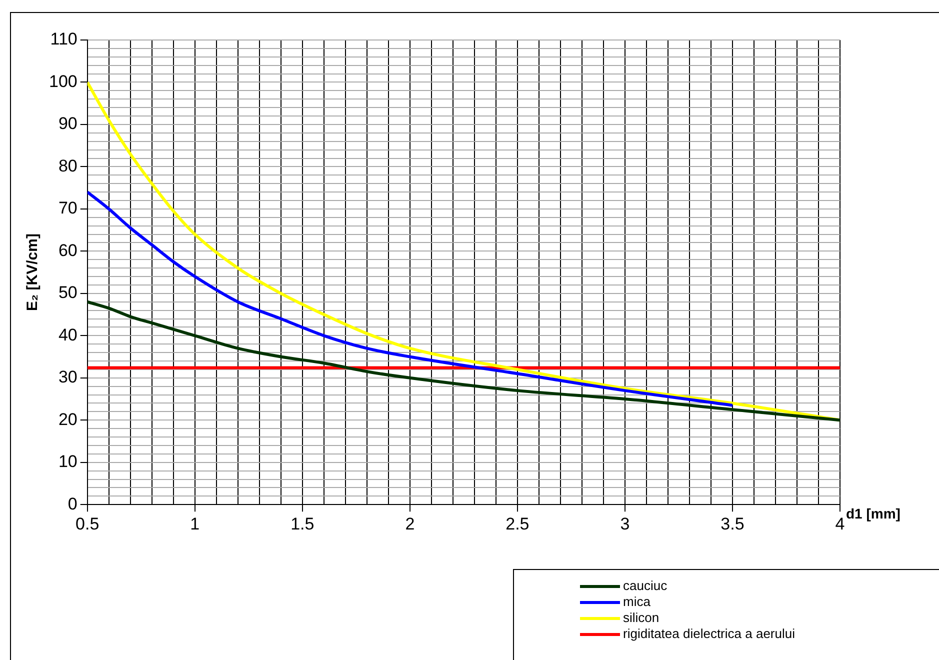 The height and width of the screenshot is (660, 939). Describe the element at coordinates (732, 524) in the screenshot. I see `x-tick-label: 3.5` at that location.